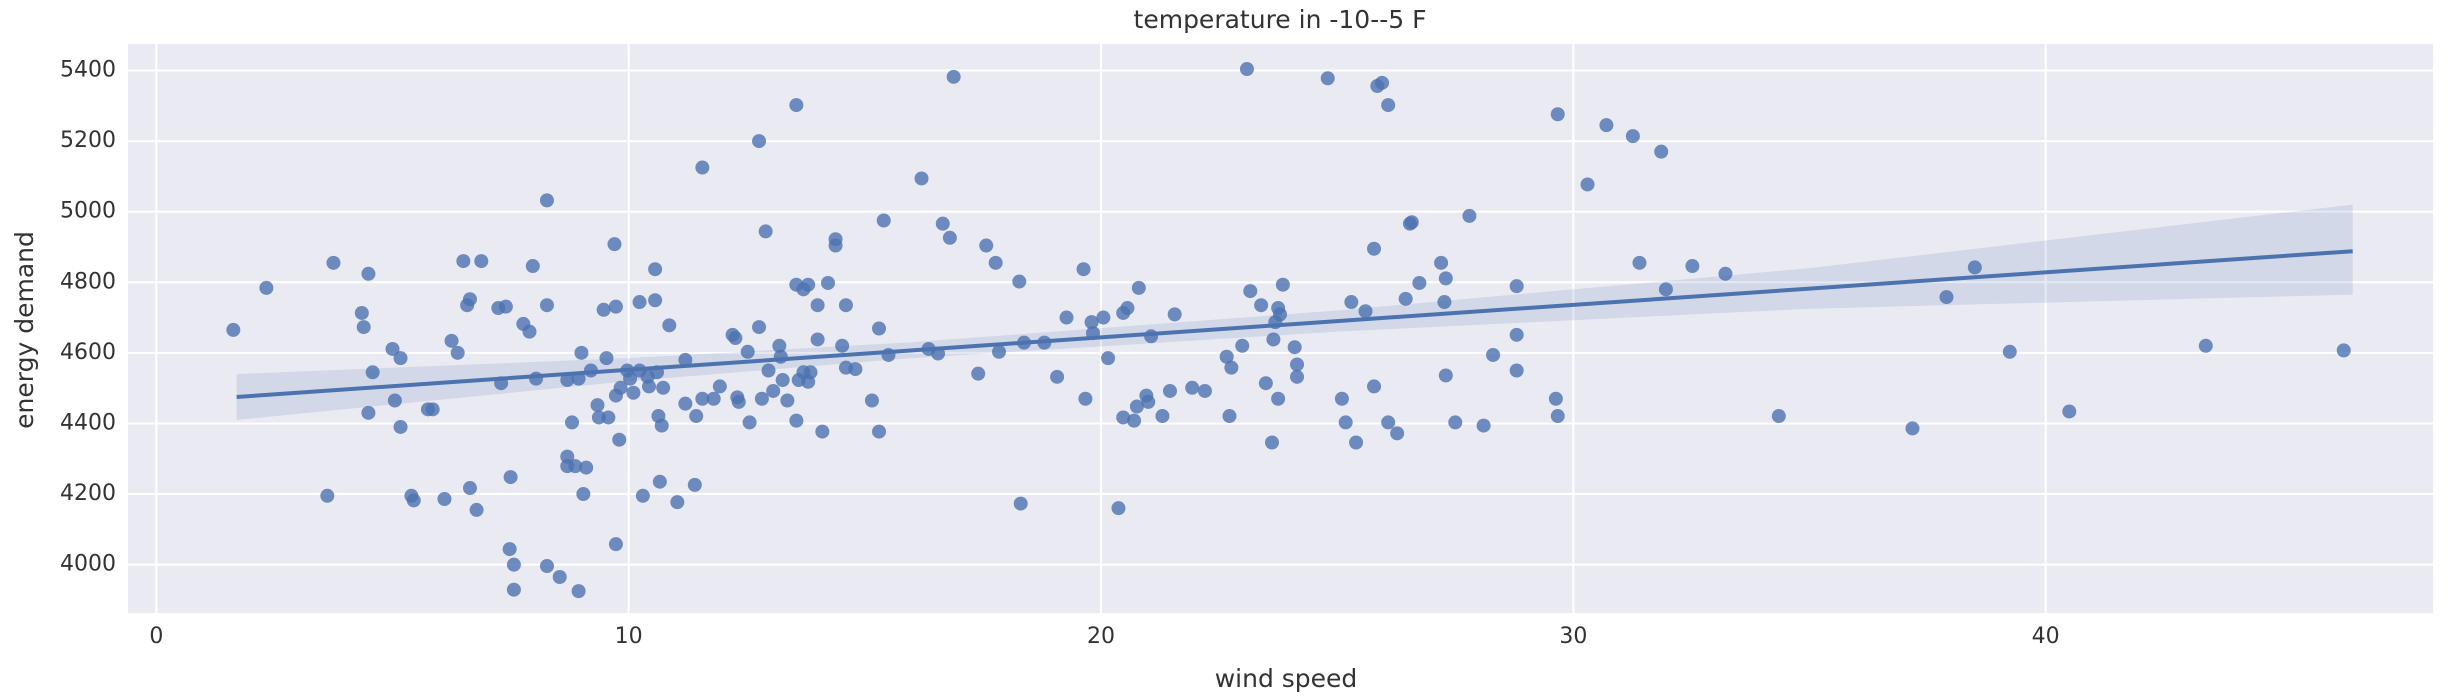  Describe the element at coordinates (156, 636) in the screenshot. I see `x-tick-label: 0` at that location.